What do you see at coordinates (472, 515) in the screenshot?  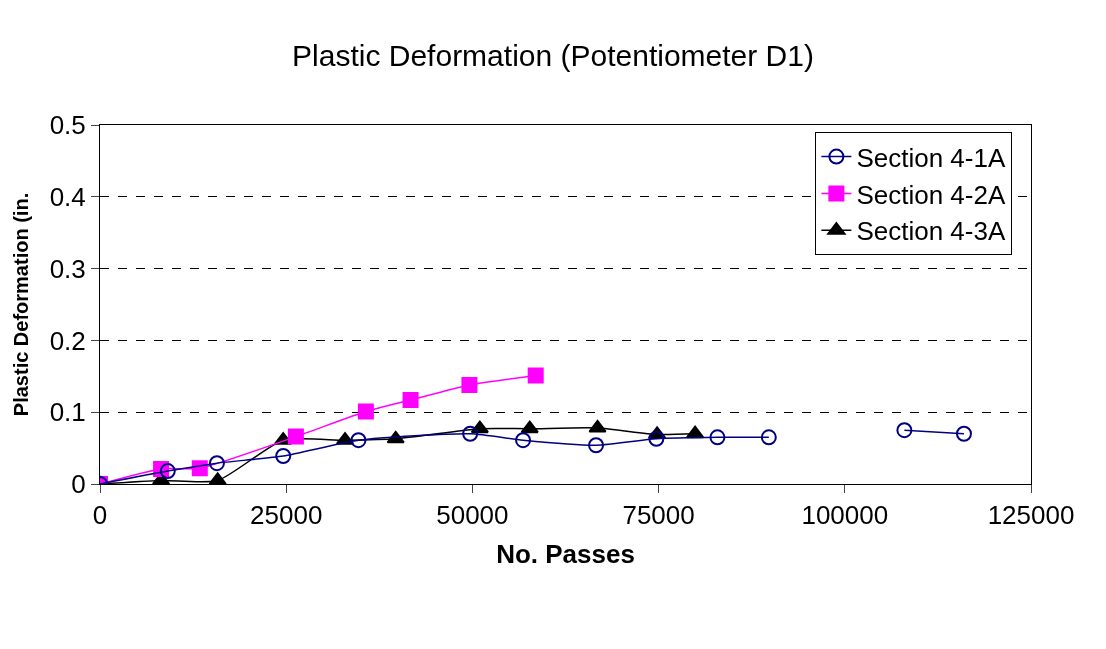 I see `x-tick-label: 50000` at bounding box center [472, 515].